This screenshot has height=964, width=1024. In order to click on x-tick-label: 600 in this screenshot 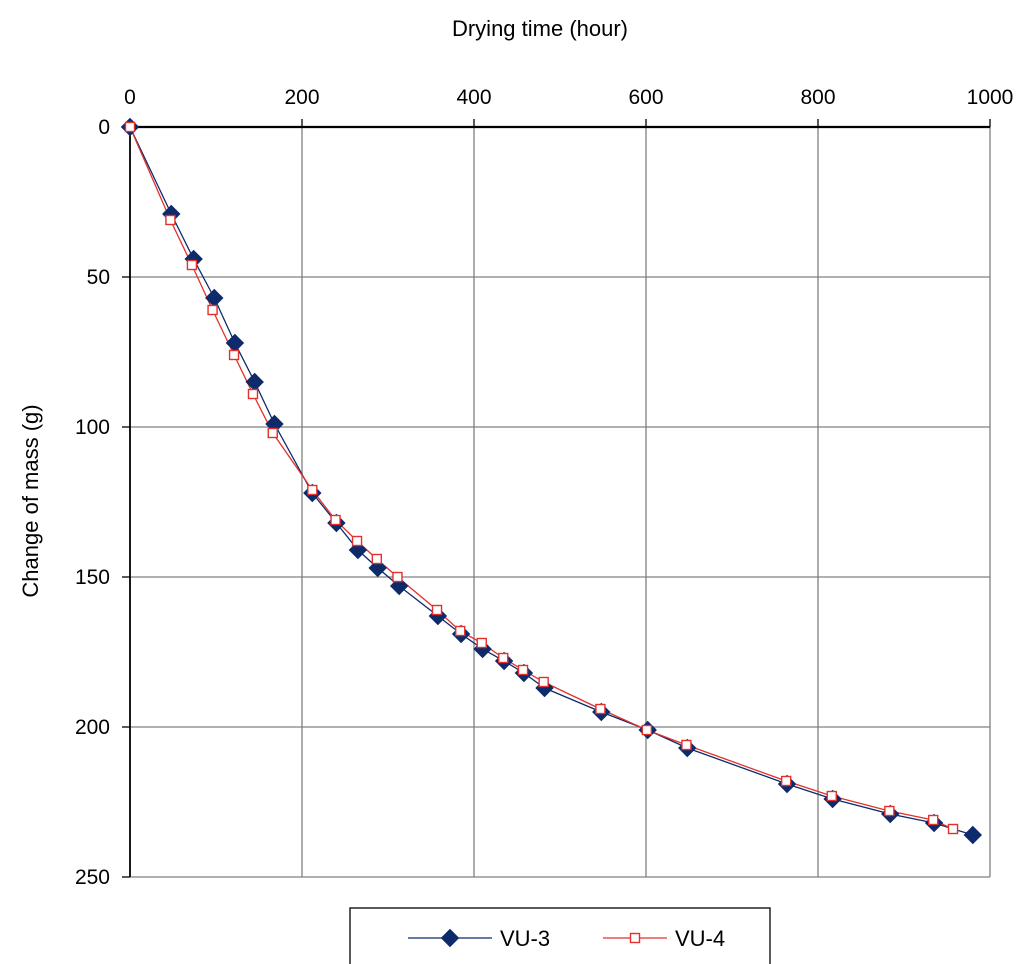, I will do `click(645, 97)`.